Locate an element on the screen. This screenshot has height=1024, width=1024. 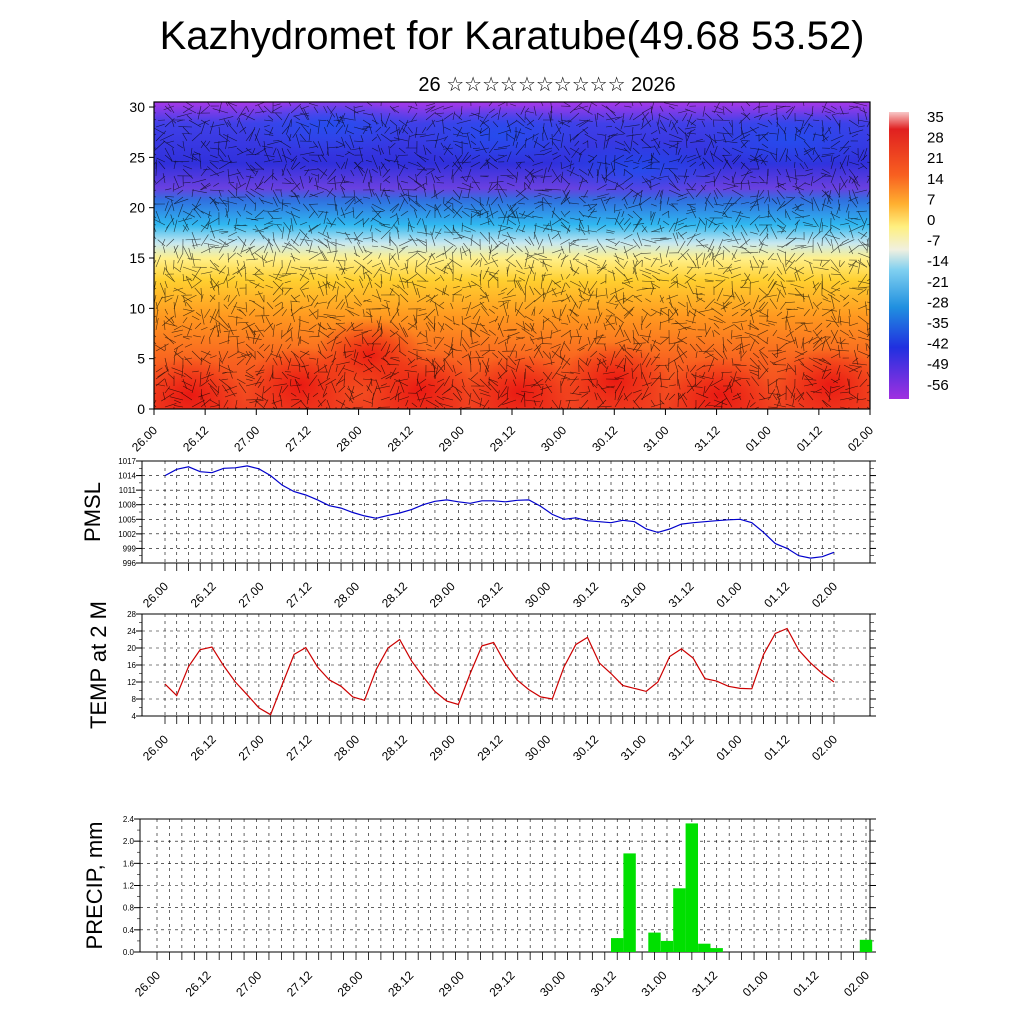
x-tick-label: 27.12 is located at coordinates (298, 594).